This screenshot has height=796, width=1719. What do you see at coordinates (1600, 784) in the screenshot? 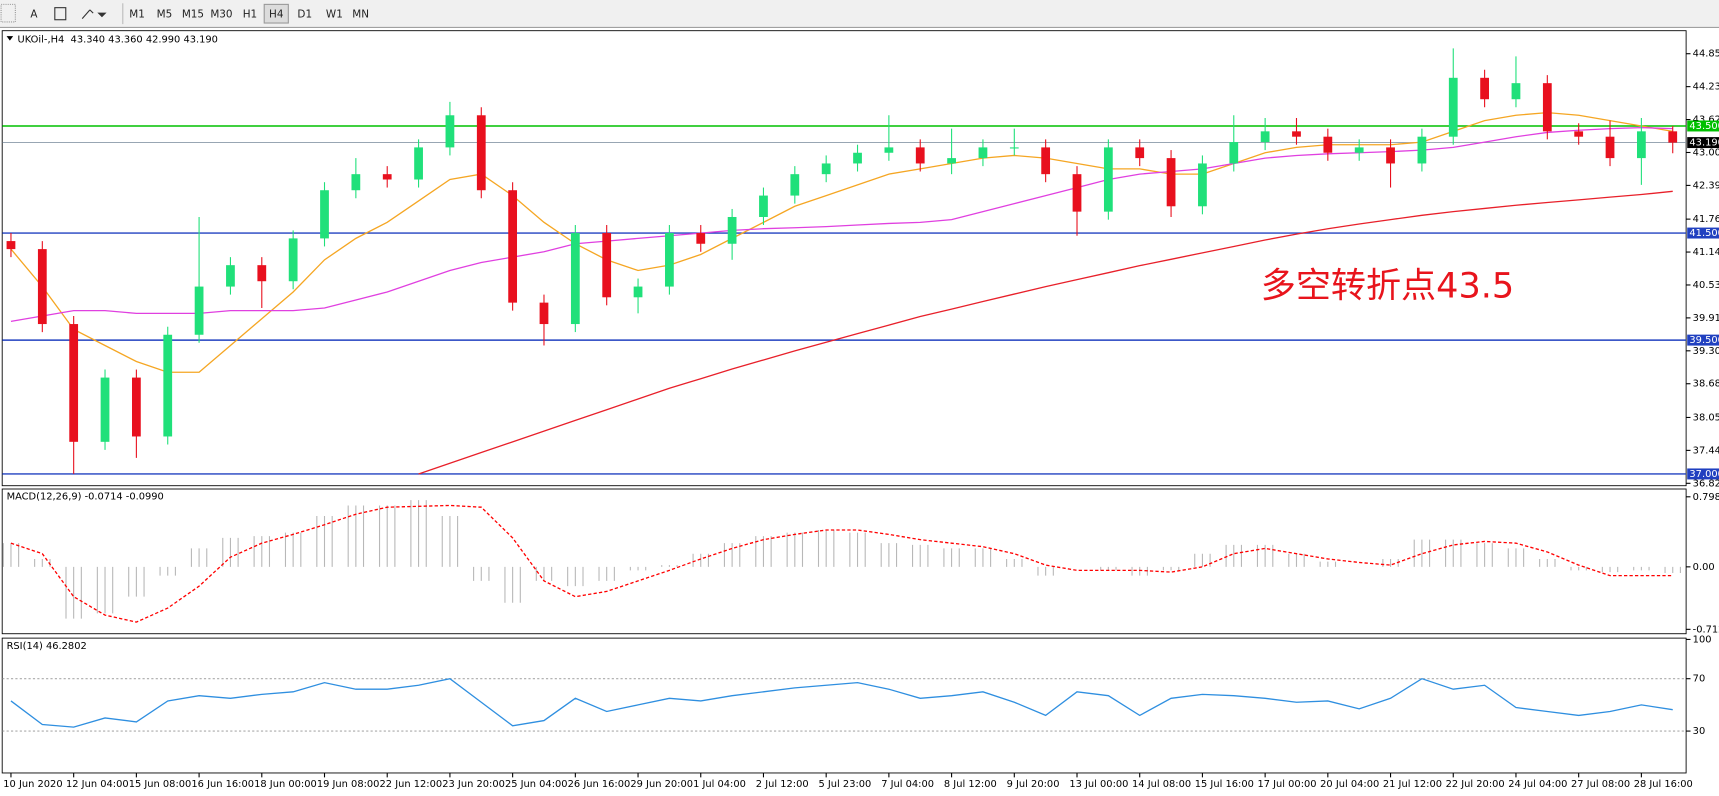
I see `x-tick-label: 27 Jul 08:00` at bounding box center [1600, 784].